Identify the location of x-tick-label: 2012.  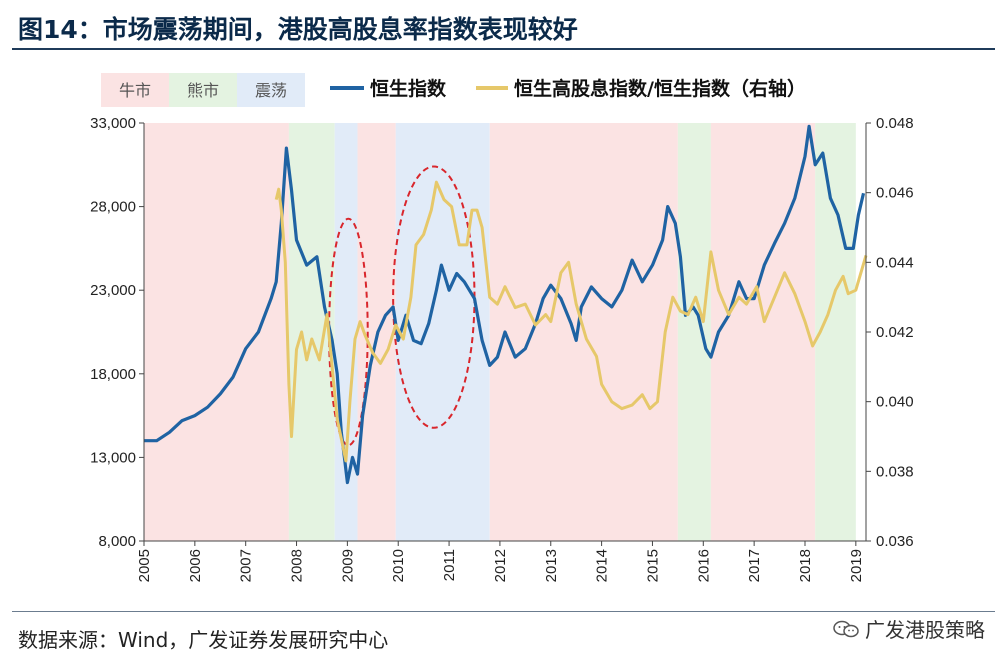
(500, 565).